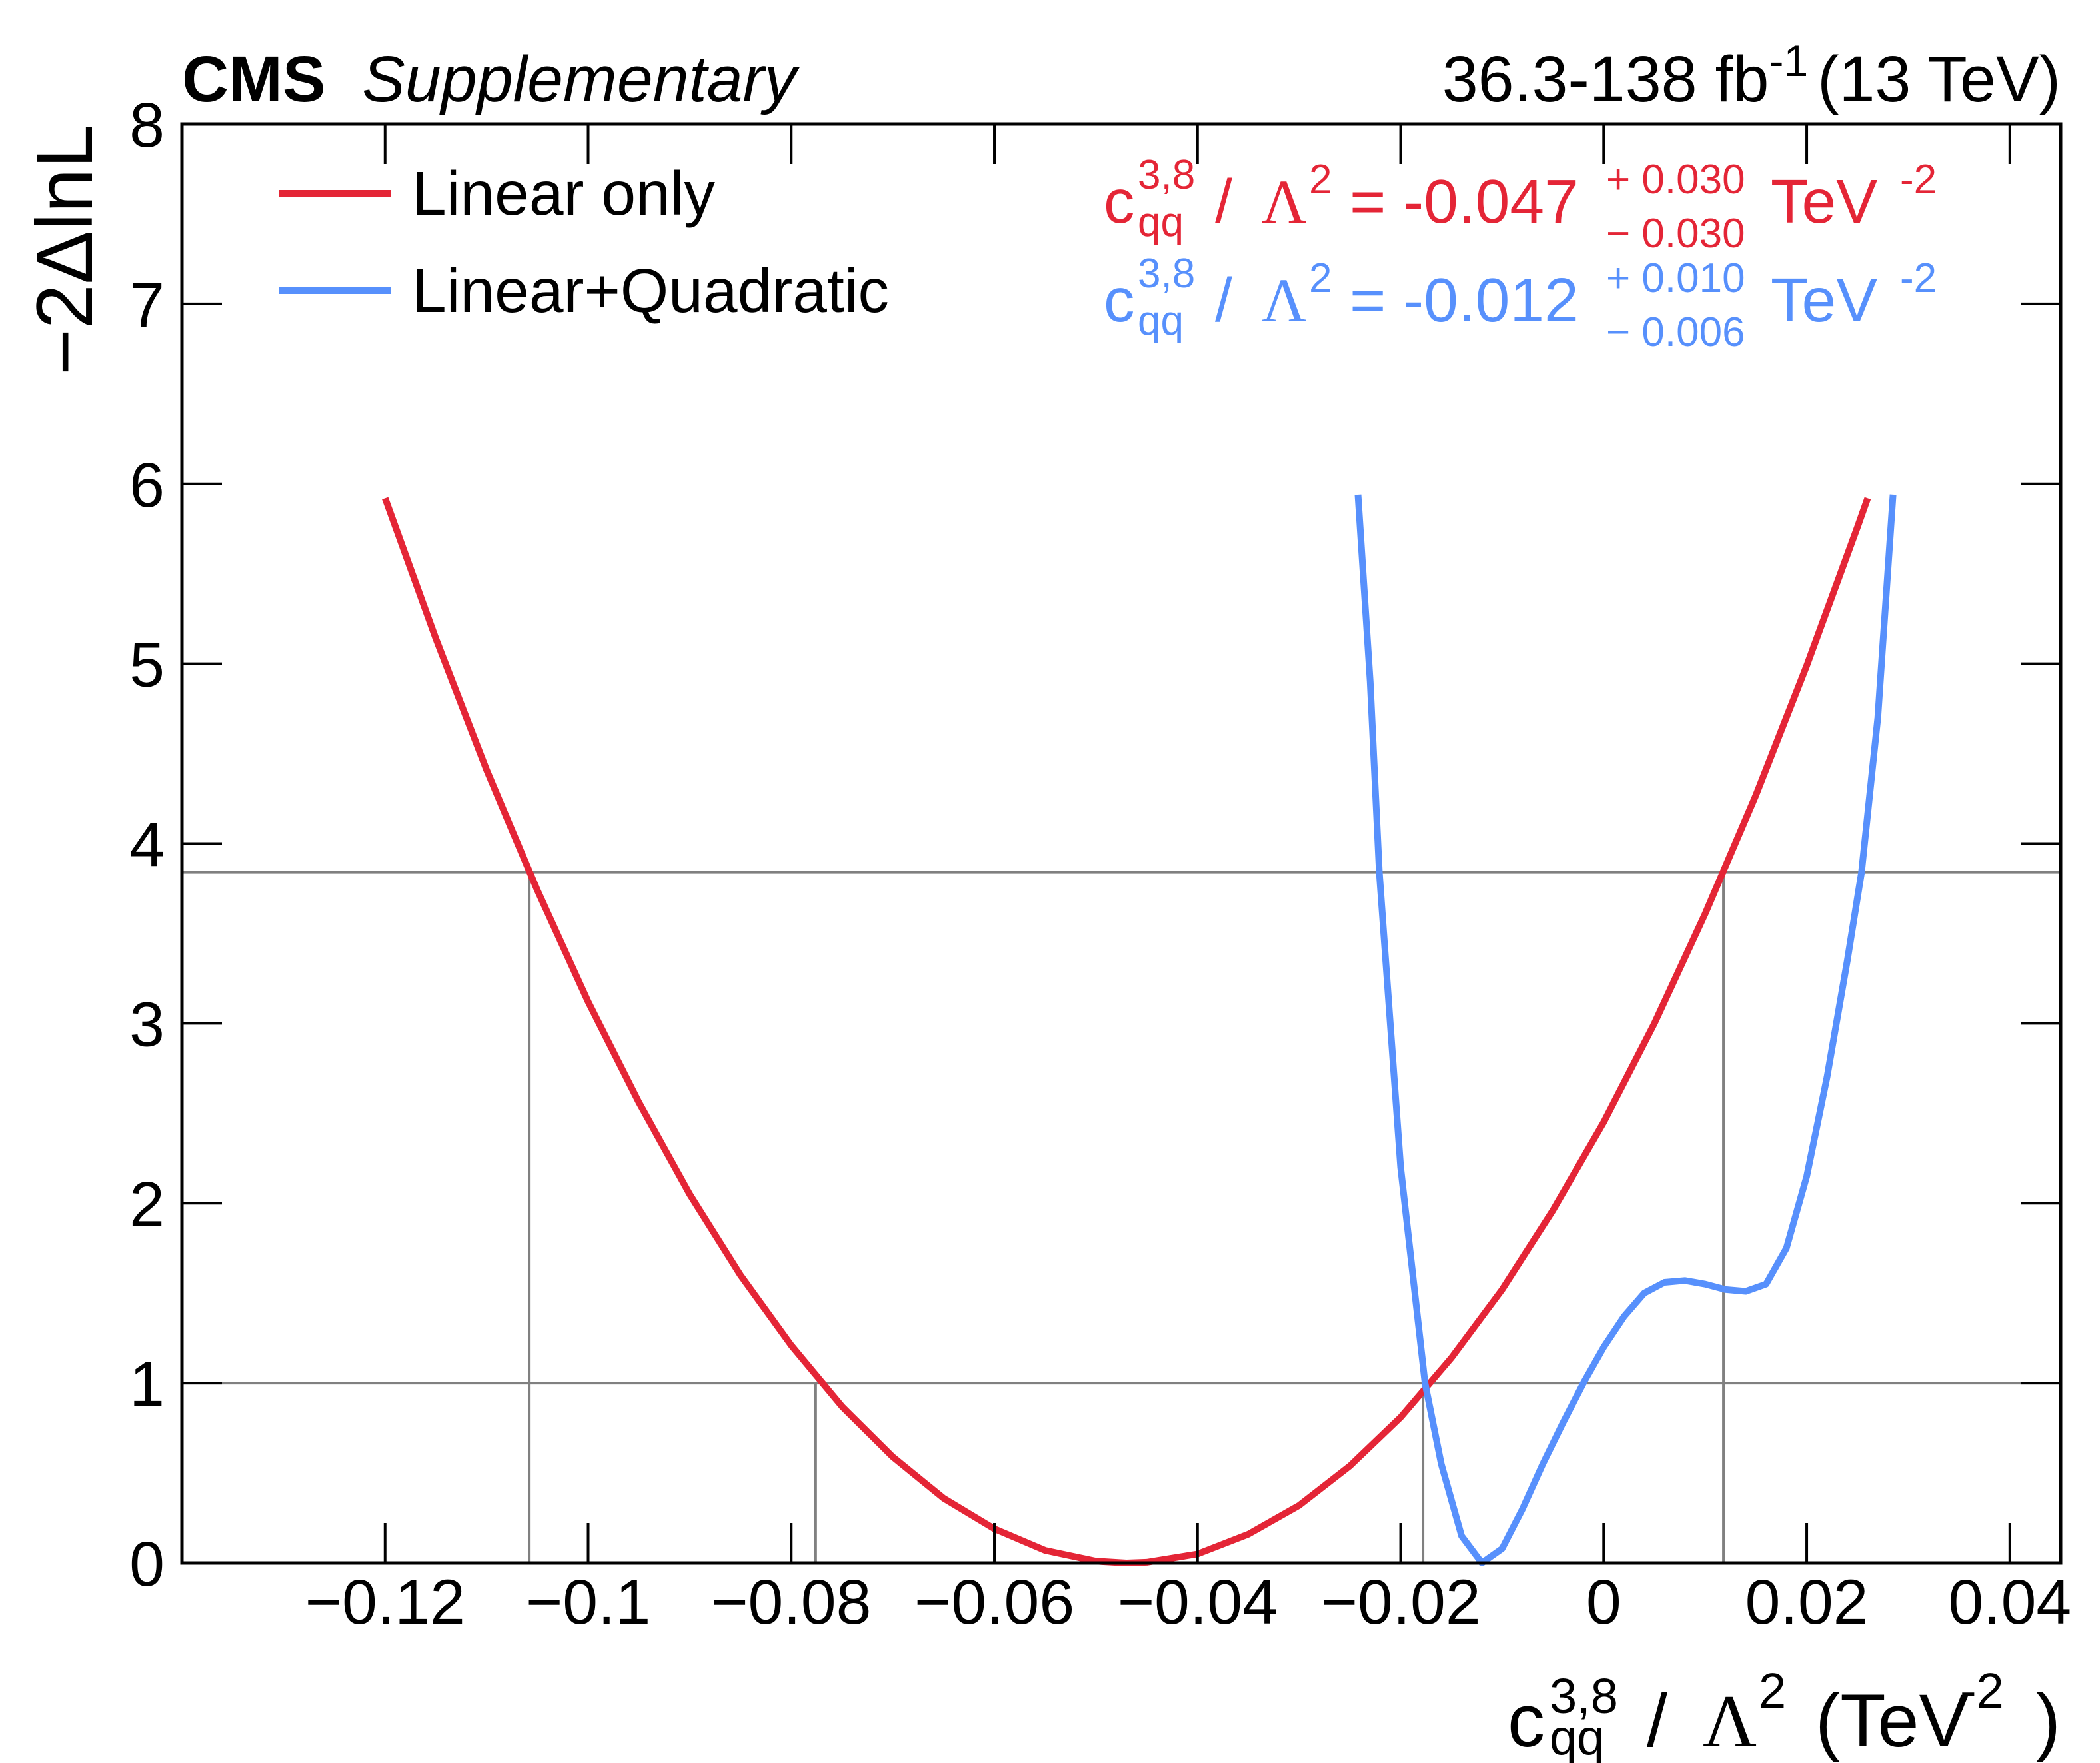 Image resolution: width=2100 pixels, height=1763 pixels. What do you see at coordinates (1789, 60) in the screenshot?
I see `lumi-exp: -1` at bounding box center [1789, 60].